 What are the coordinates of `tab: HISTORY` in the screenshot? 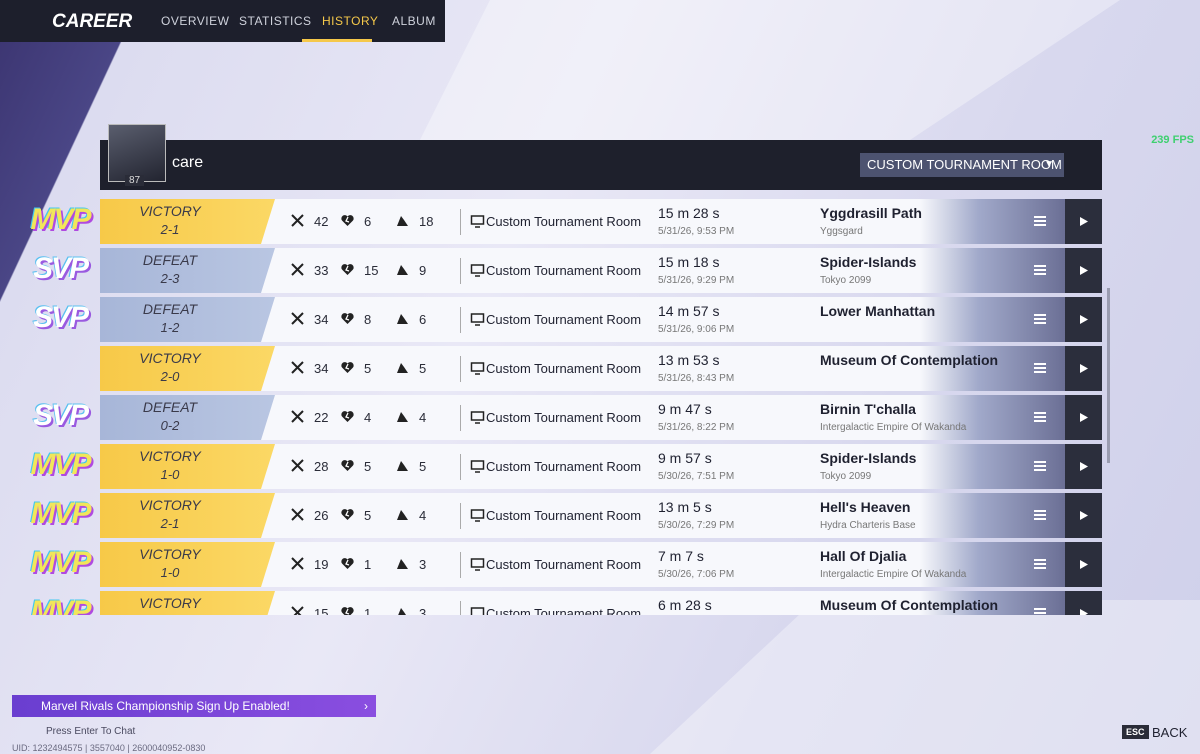 It's located at (350, 21).